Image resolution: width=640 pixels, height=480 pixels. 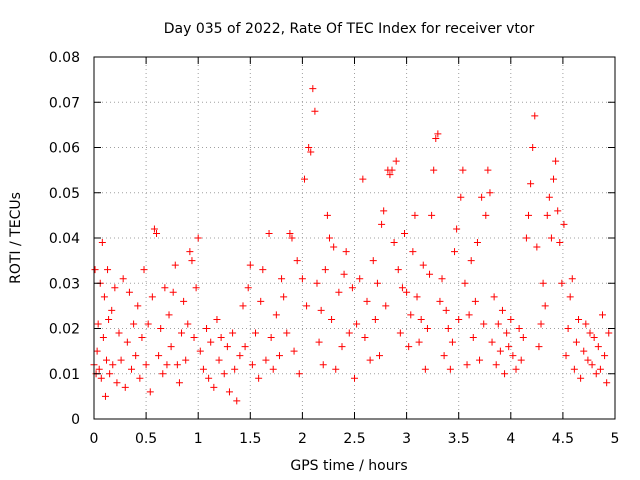 What do you see at coordinates (64, 194) in the screenshot?
I see `y-tick-label: 0.05` at bounding box center [64, 194].